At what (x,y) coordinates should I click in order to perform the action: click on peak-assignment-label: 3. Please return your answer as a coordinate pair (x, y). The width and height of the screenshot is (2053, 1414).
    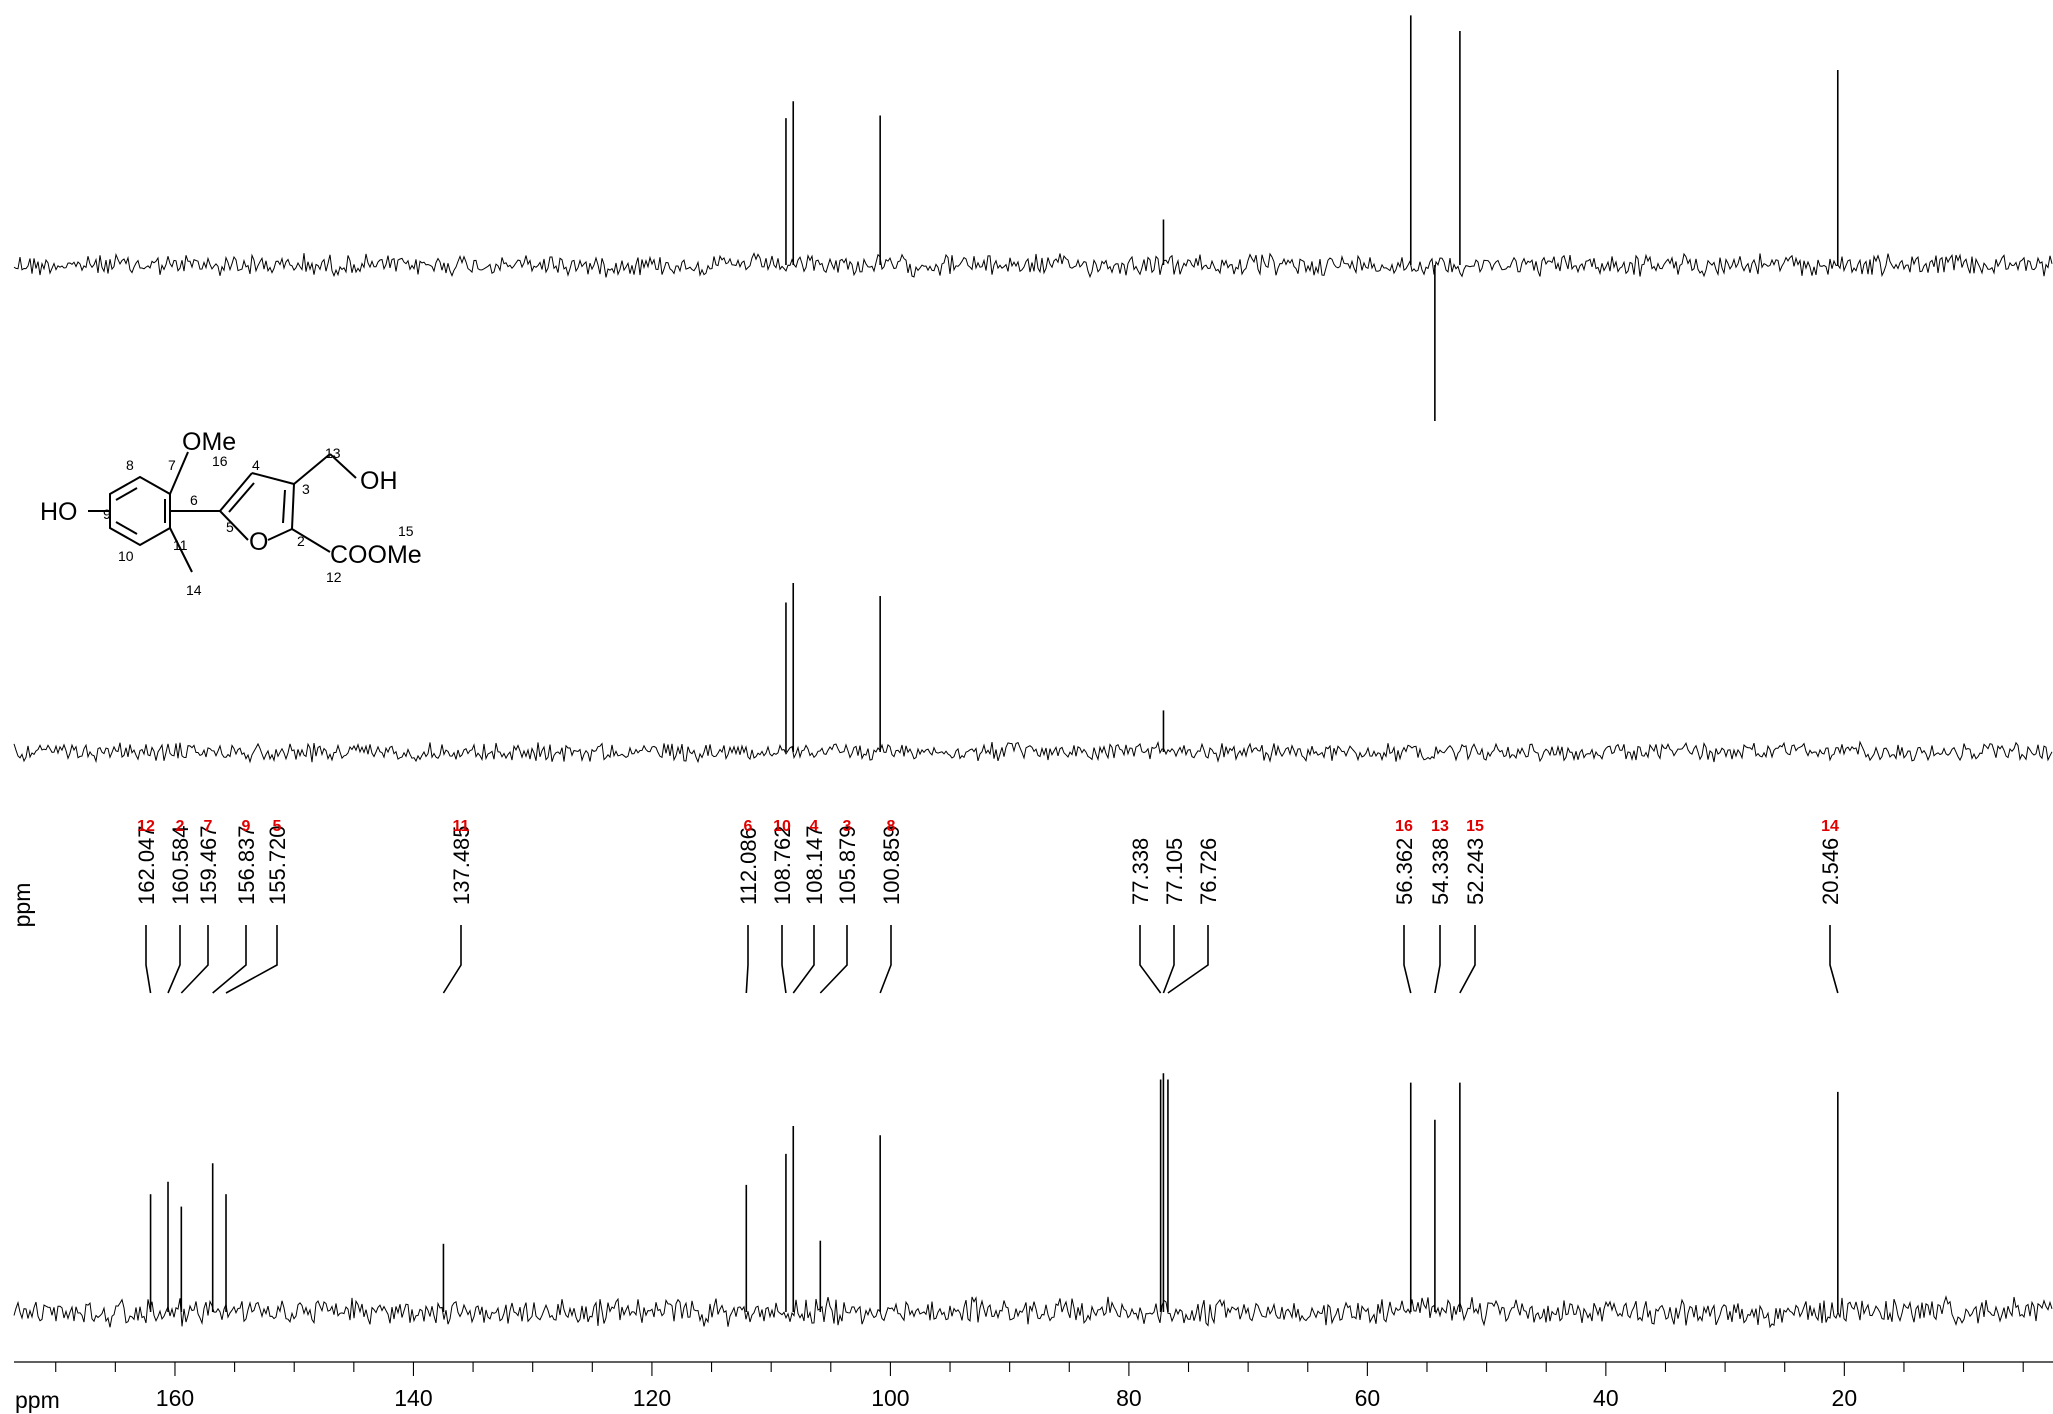
    Looking at the image, I should click on (847, 826).